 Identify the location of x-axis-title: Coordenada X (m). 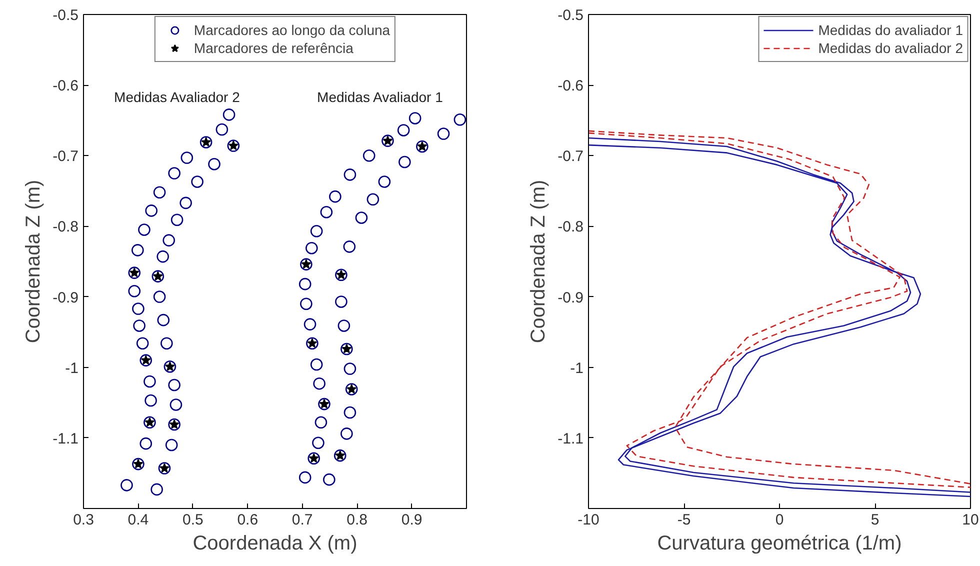
(275, 543).